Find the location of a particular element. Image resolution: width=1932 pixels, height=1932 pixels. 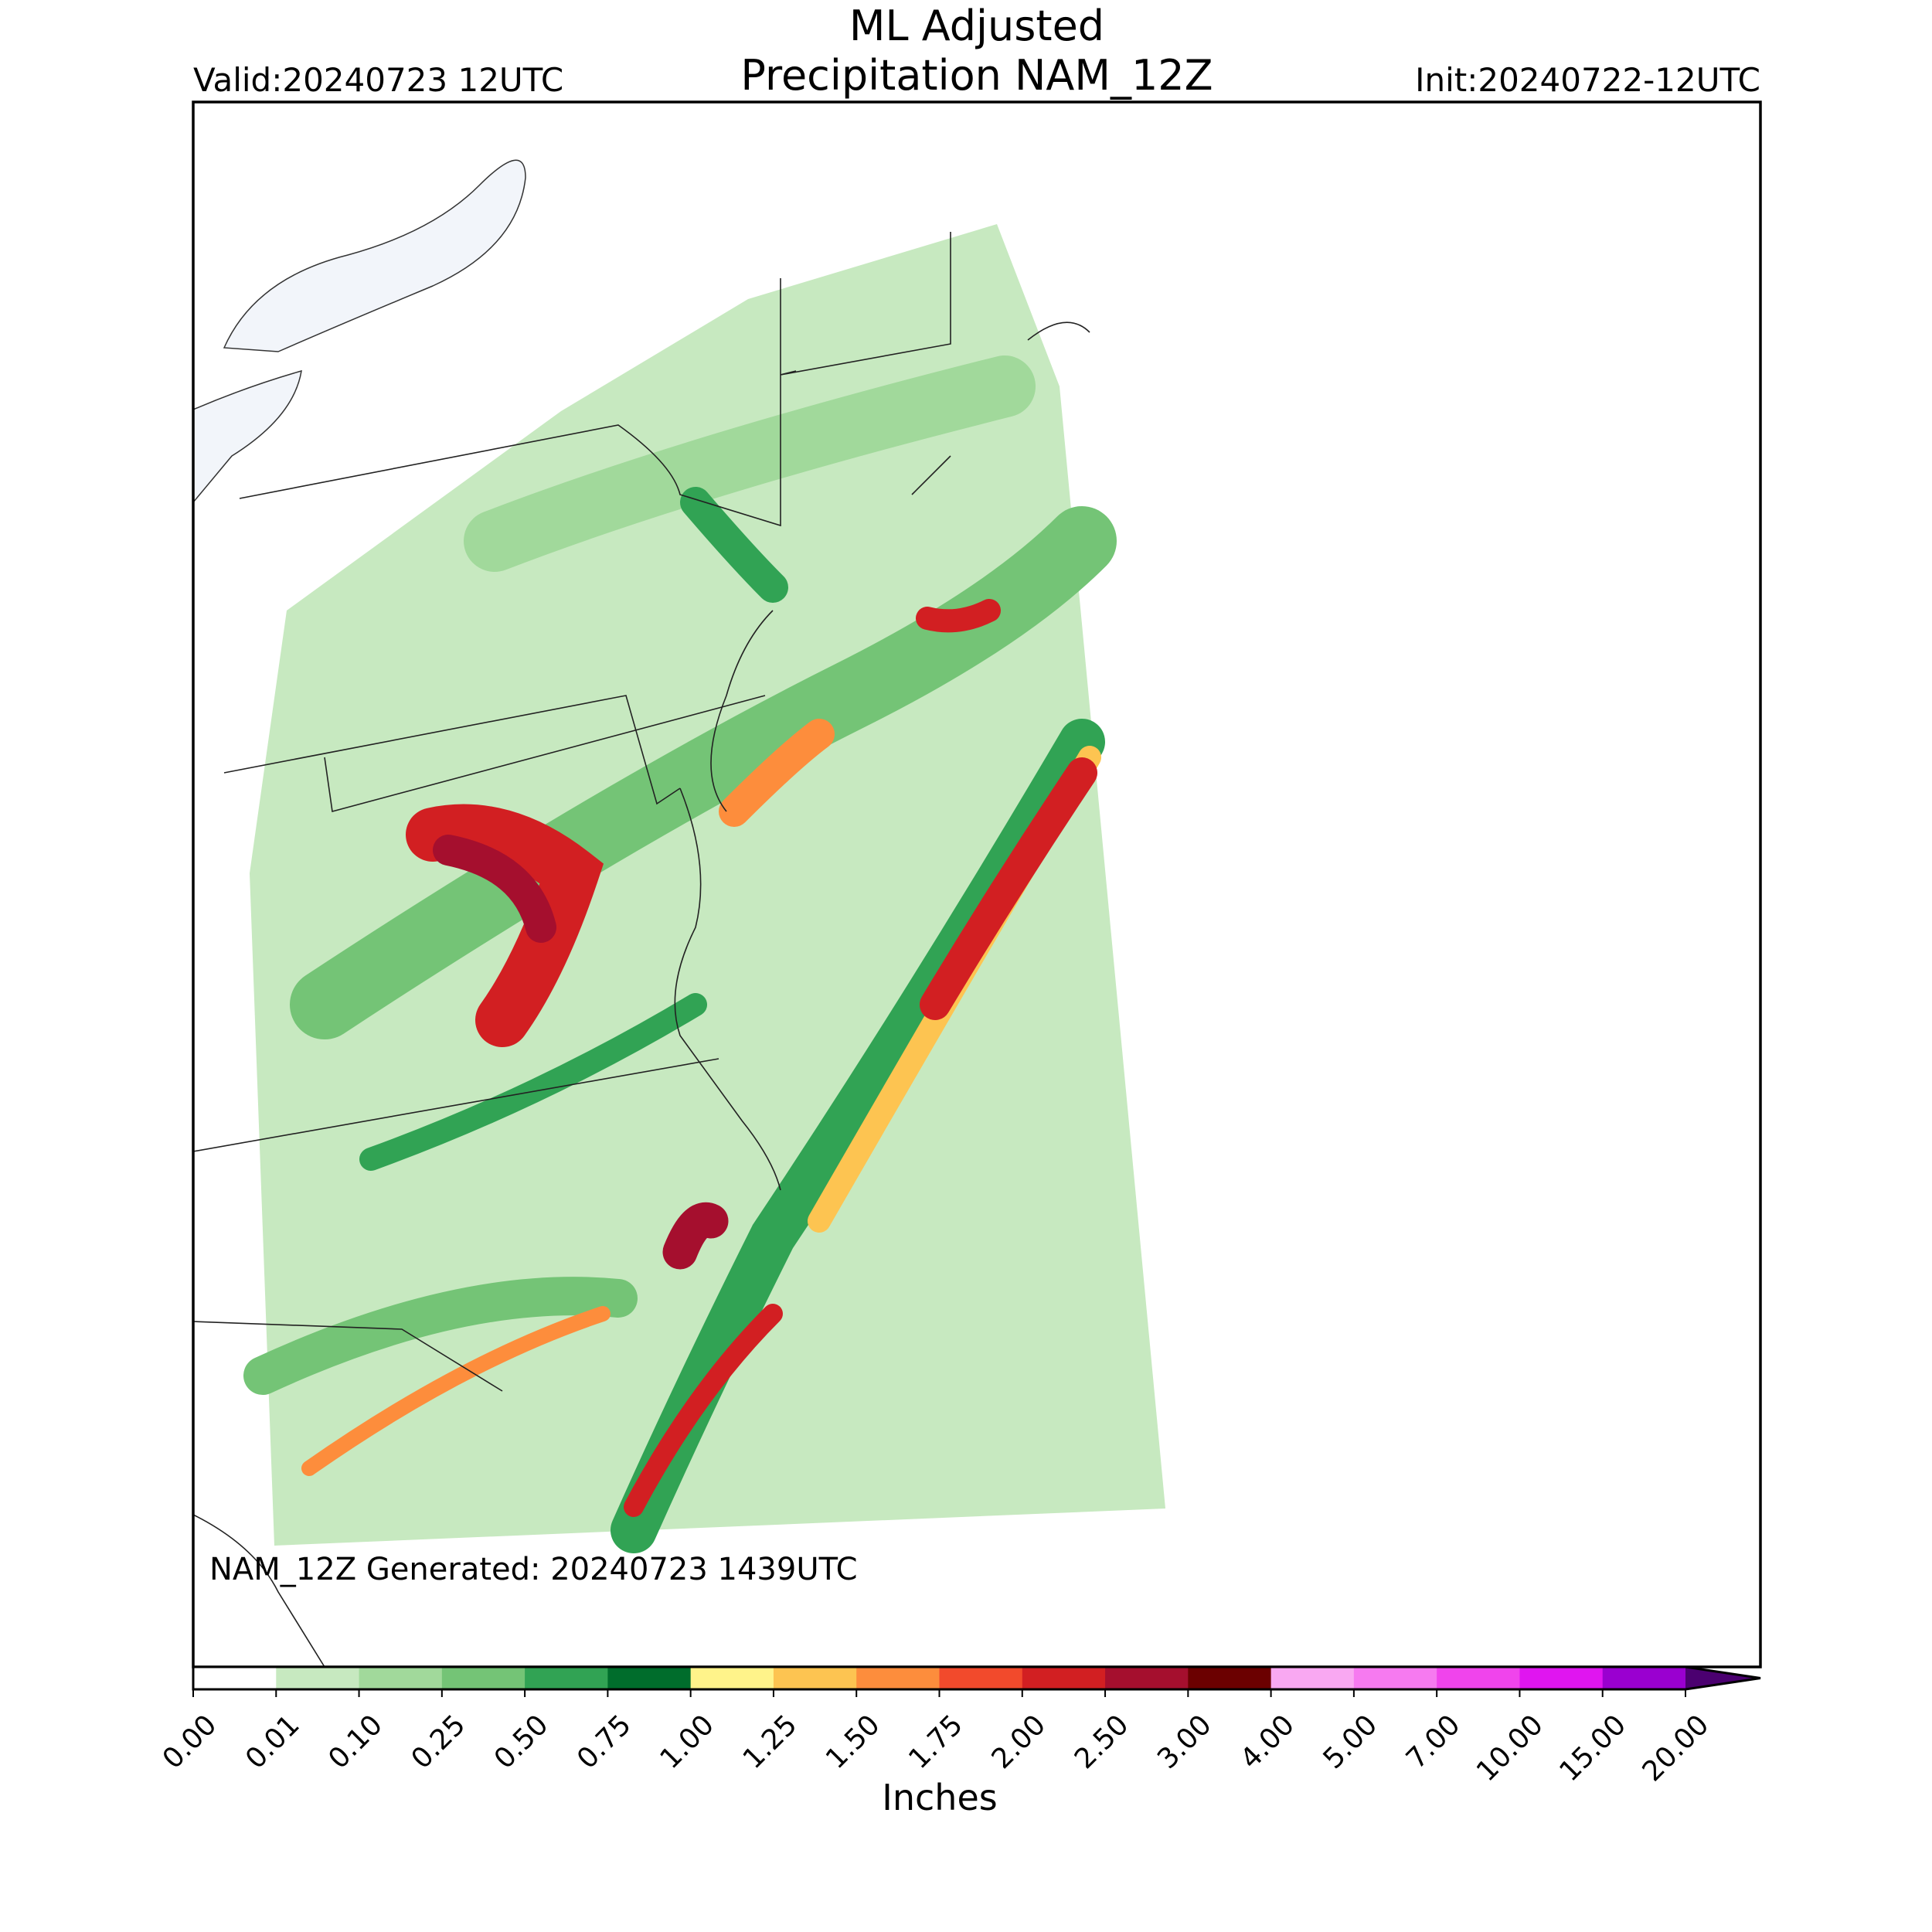

colorbar-tick-label: 10.00 is located at coordinates (1510, 1748).